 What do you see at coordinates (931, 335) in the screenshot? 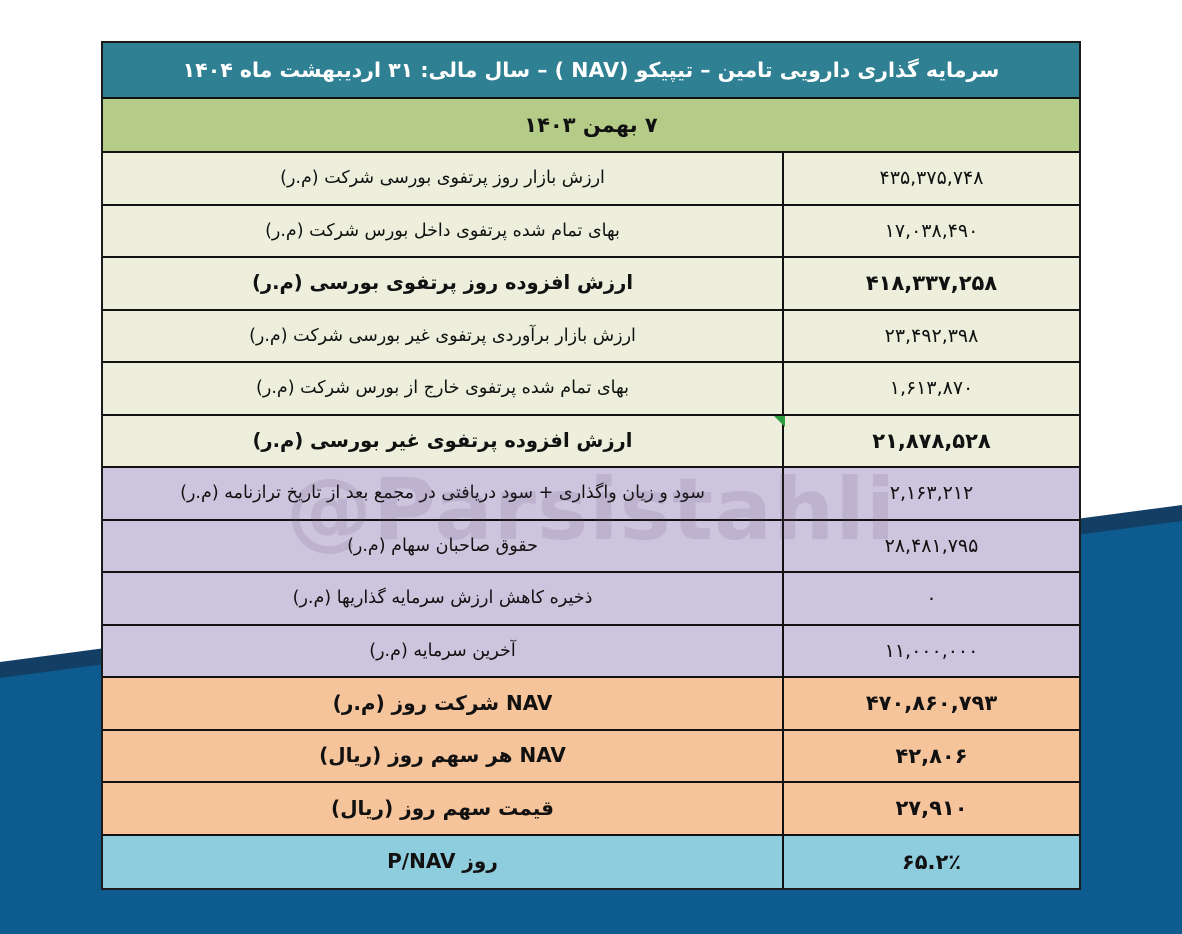
I see `row-value: ۲۳,۴۹۲,۳۹۸` at bounding box center [931, 335].